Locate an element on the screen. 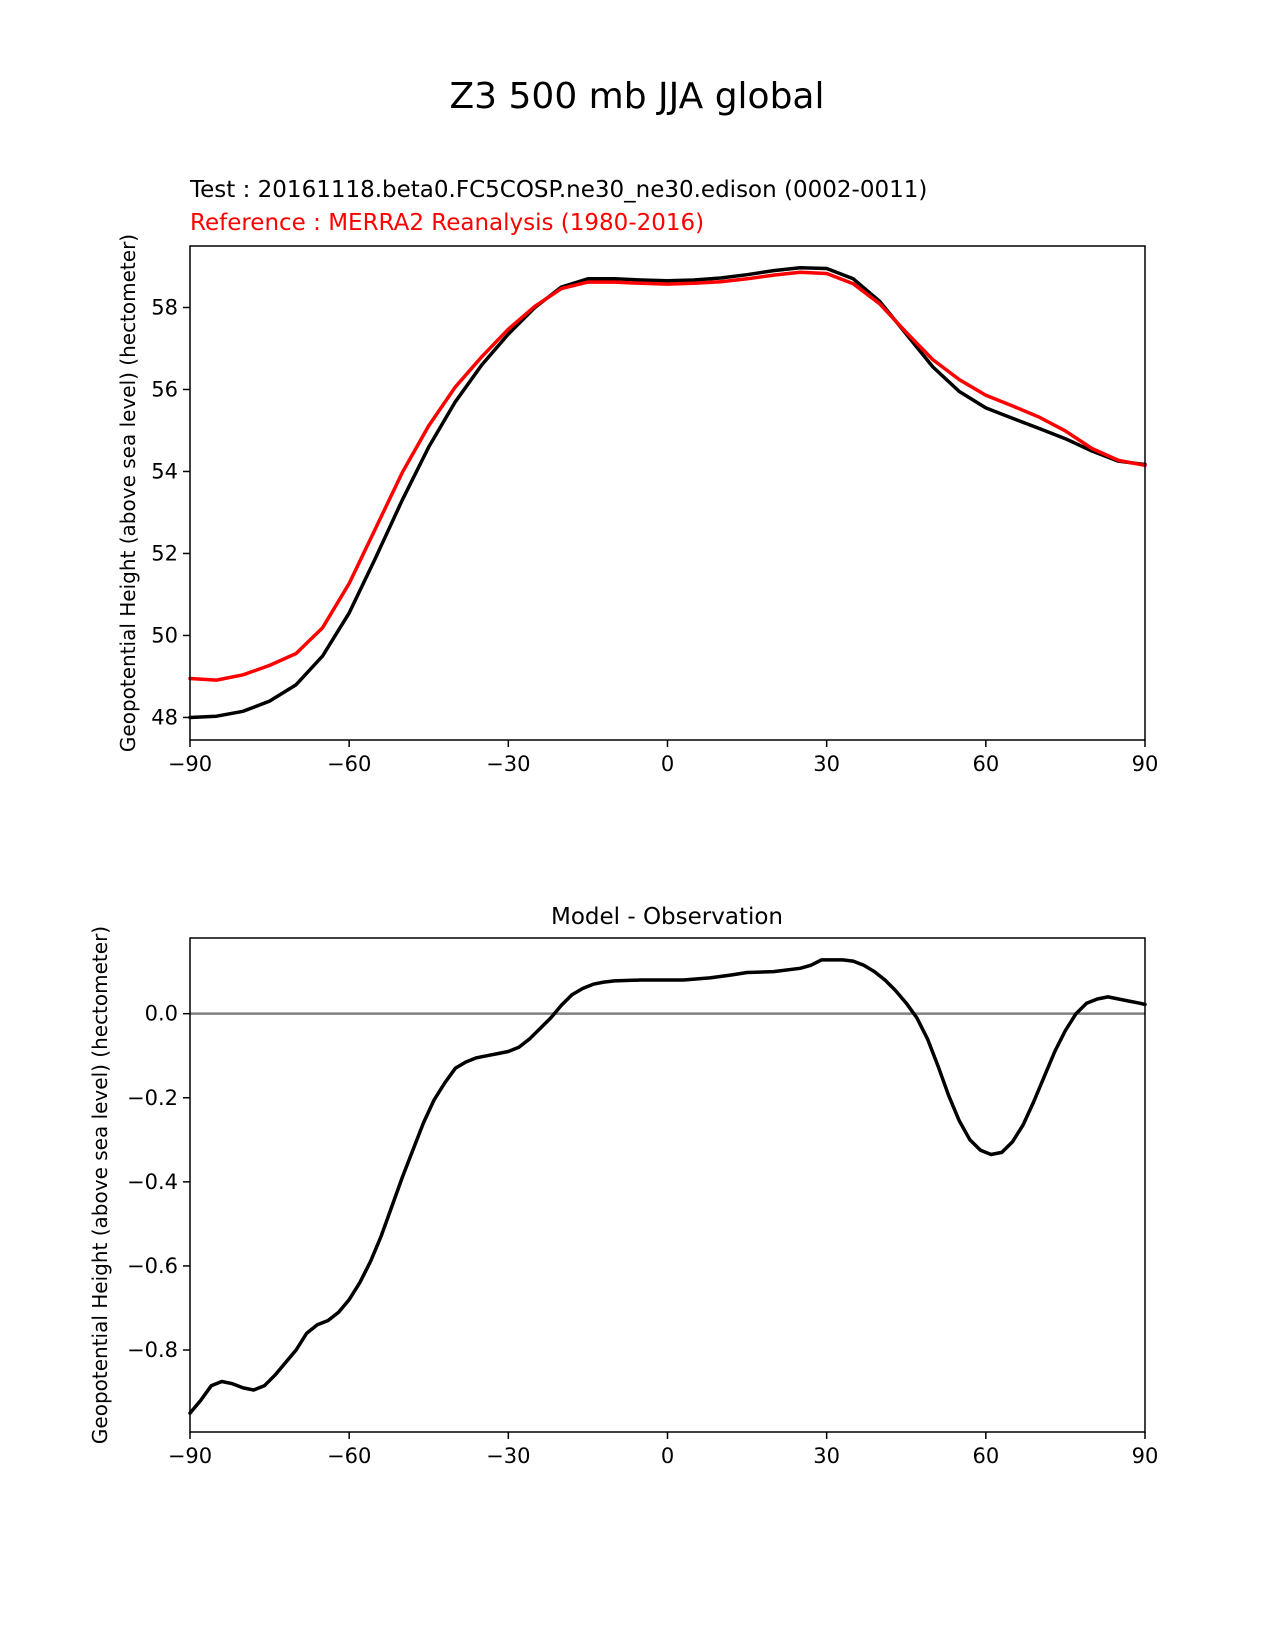 The width and height of the screenshot is (1275, 1650). top-x-ticks: −90 −60 −30 0 30 60 90 is located at coordinates (663, 758).